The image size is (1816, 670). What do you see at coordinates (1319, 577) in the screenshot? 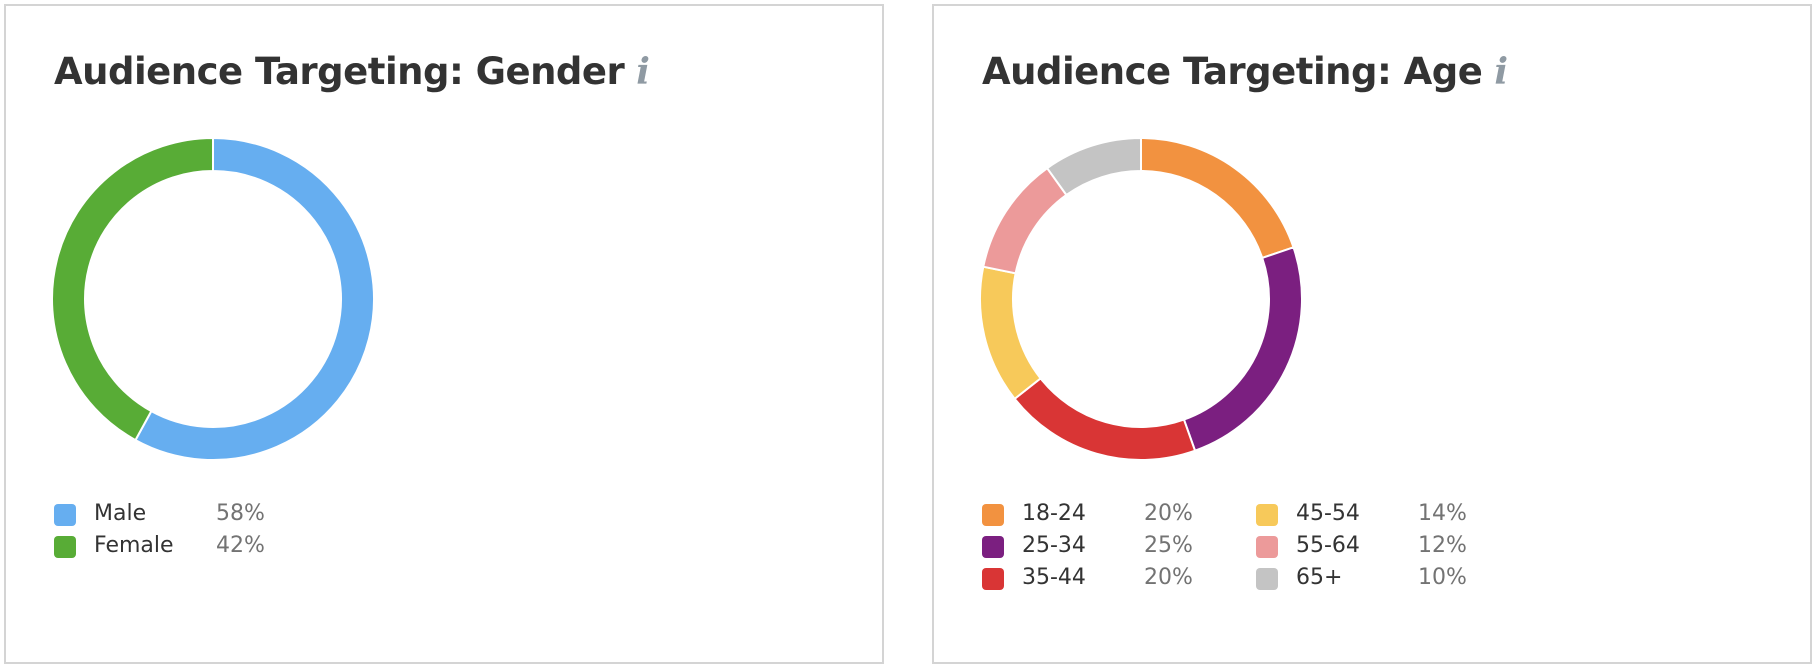
I see `legend-label: 65+` at bounding box center [1319, 577].